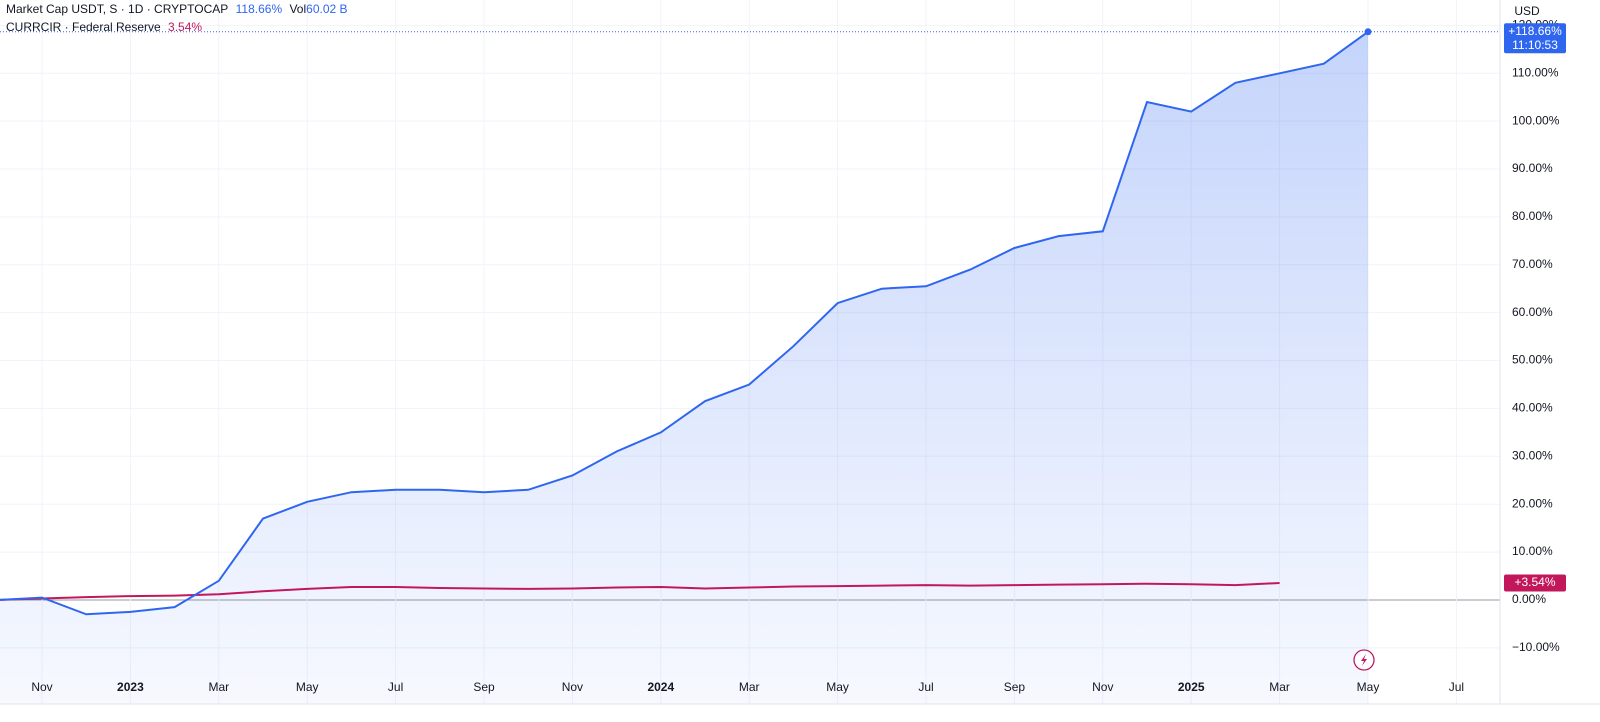 This screenshot has width=1600, height=722. I want to click on series-line, so click(640, 591).